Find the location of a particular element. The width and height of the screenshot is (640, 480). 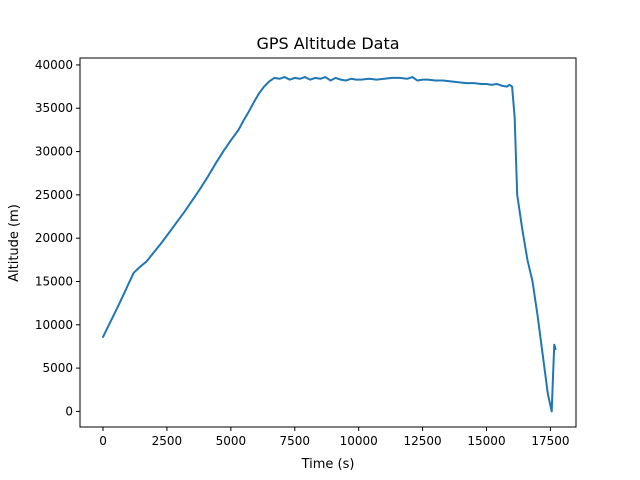

y-tick-label: 20000 is located at coordinates (54, 238).